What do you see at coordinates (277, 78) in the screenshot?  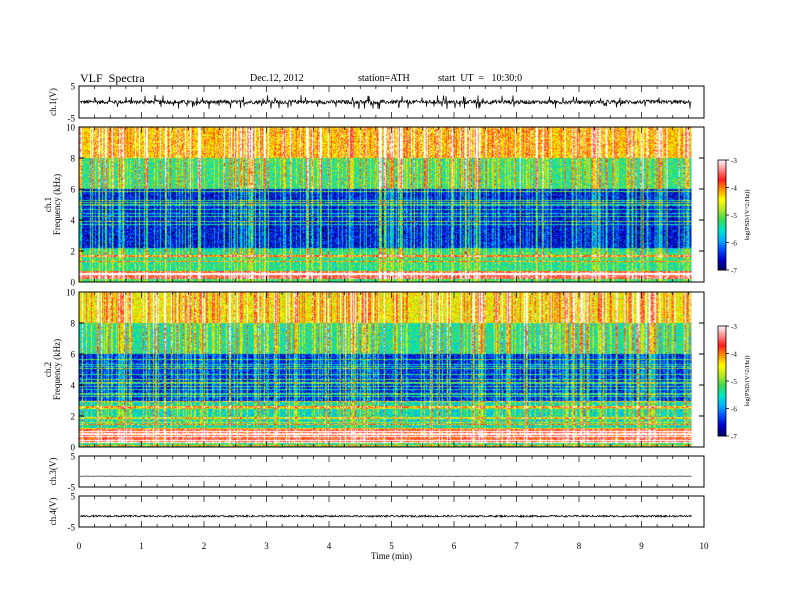 I see `date-label: Dec.12, 2012` at bounding box center [277, 78].